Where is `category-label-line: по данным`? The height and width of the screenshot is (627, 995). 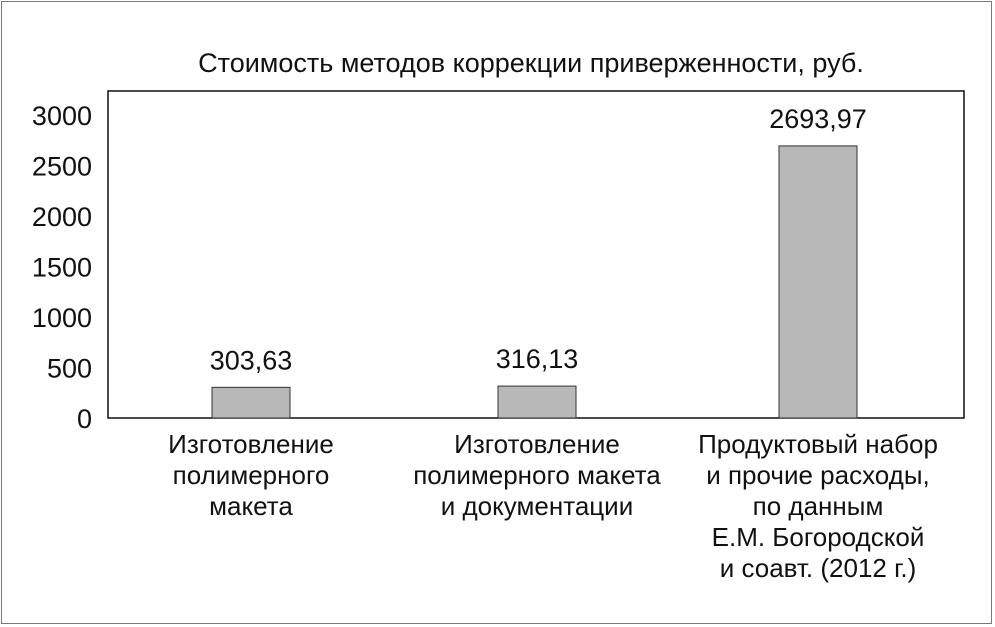 category-label-line: по данным is located at coordinates (818, 506).